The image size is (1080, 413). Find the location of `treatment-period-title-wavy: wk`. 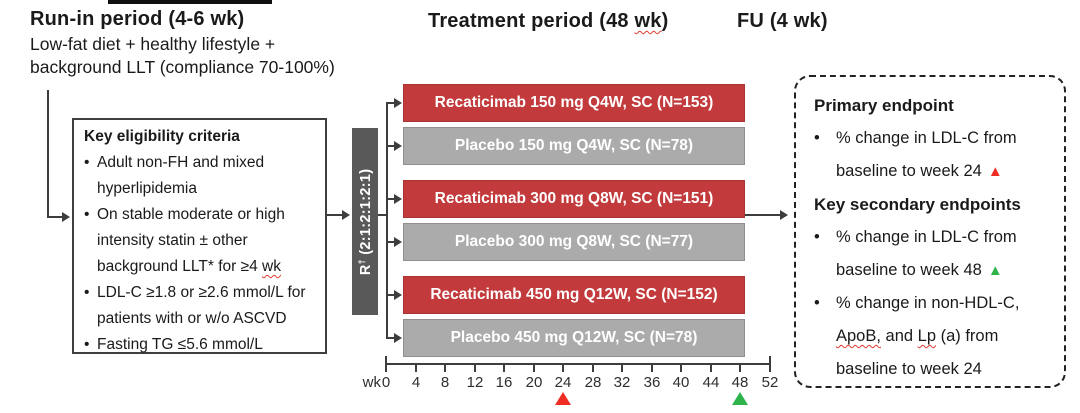

treatment-period-title-wavy: wk is located at coordinates (648, 21).